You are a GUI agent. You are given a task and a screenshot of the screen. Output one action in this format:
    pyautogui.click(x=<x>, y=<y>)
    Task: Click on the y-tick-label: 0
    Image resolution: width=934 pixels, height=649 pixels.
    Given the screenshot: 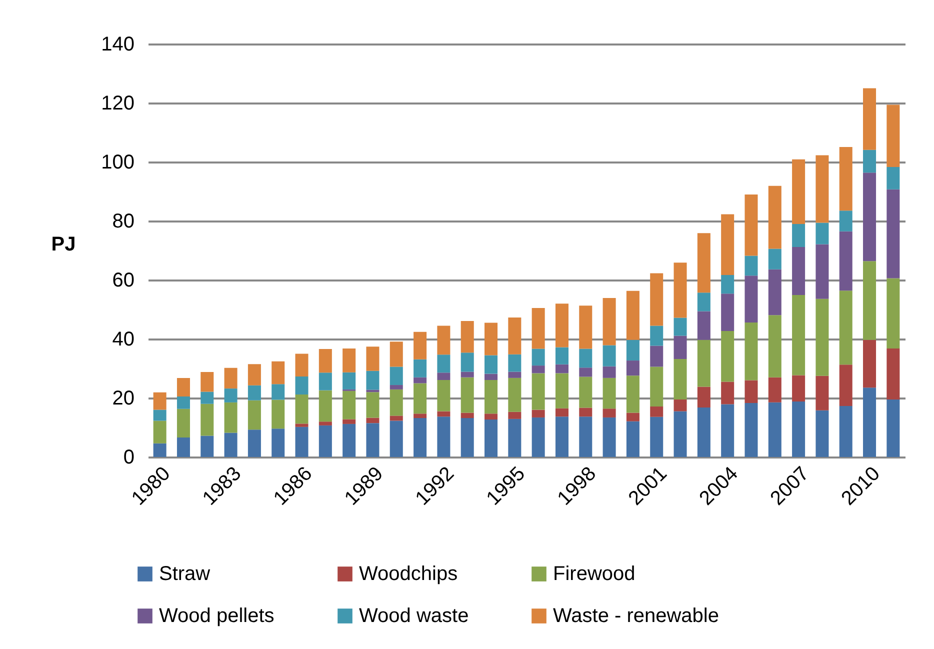 What is the action you would take?
    pyautogui.click(x=128, y=457)
    